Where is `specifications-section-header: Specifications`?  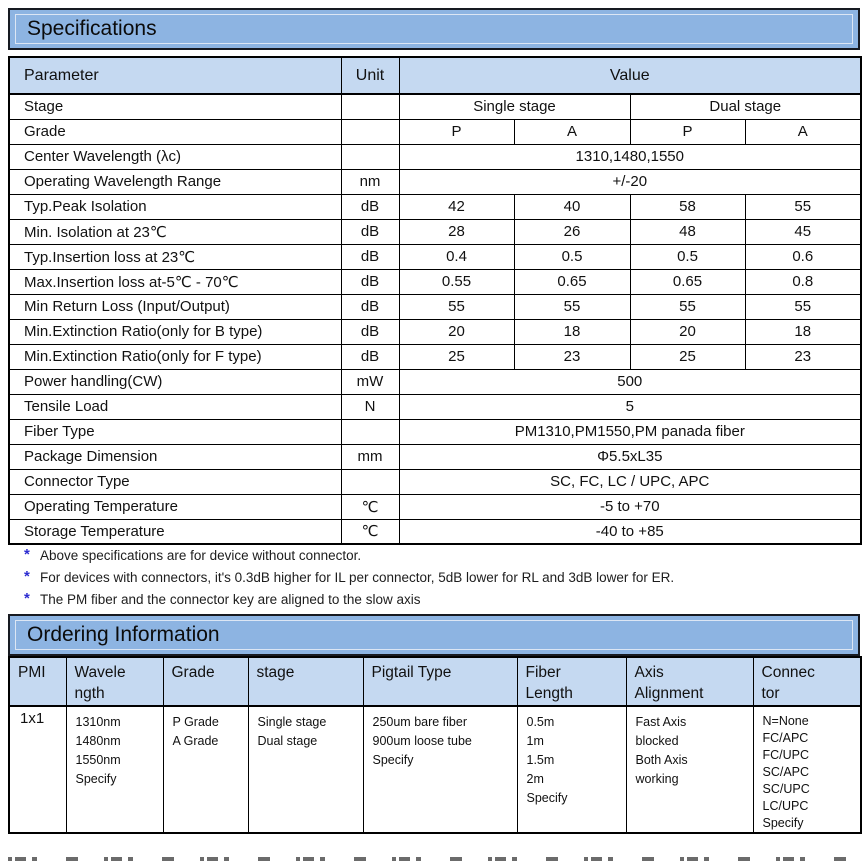
specifications-section-header: Specifications is located at coordinates (434, 29).